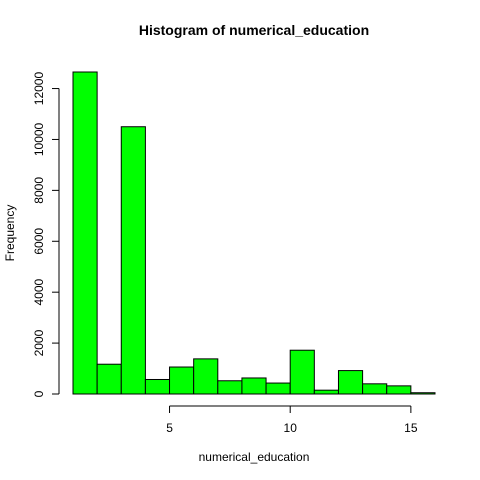 The width and height of the screenshot is (480, 480). What do you see at coordinates (254, 457) in the screenshot?
I see `x-axis-label: numerical_education` at bounding box center [254, 457].